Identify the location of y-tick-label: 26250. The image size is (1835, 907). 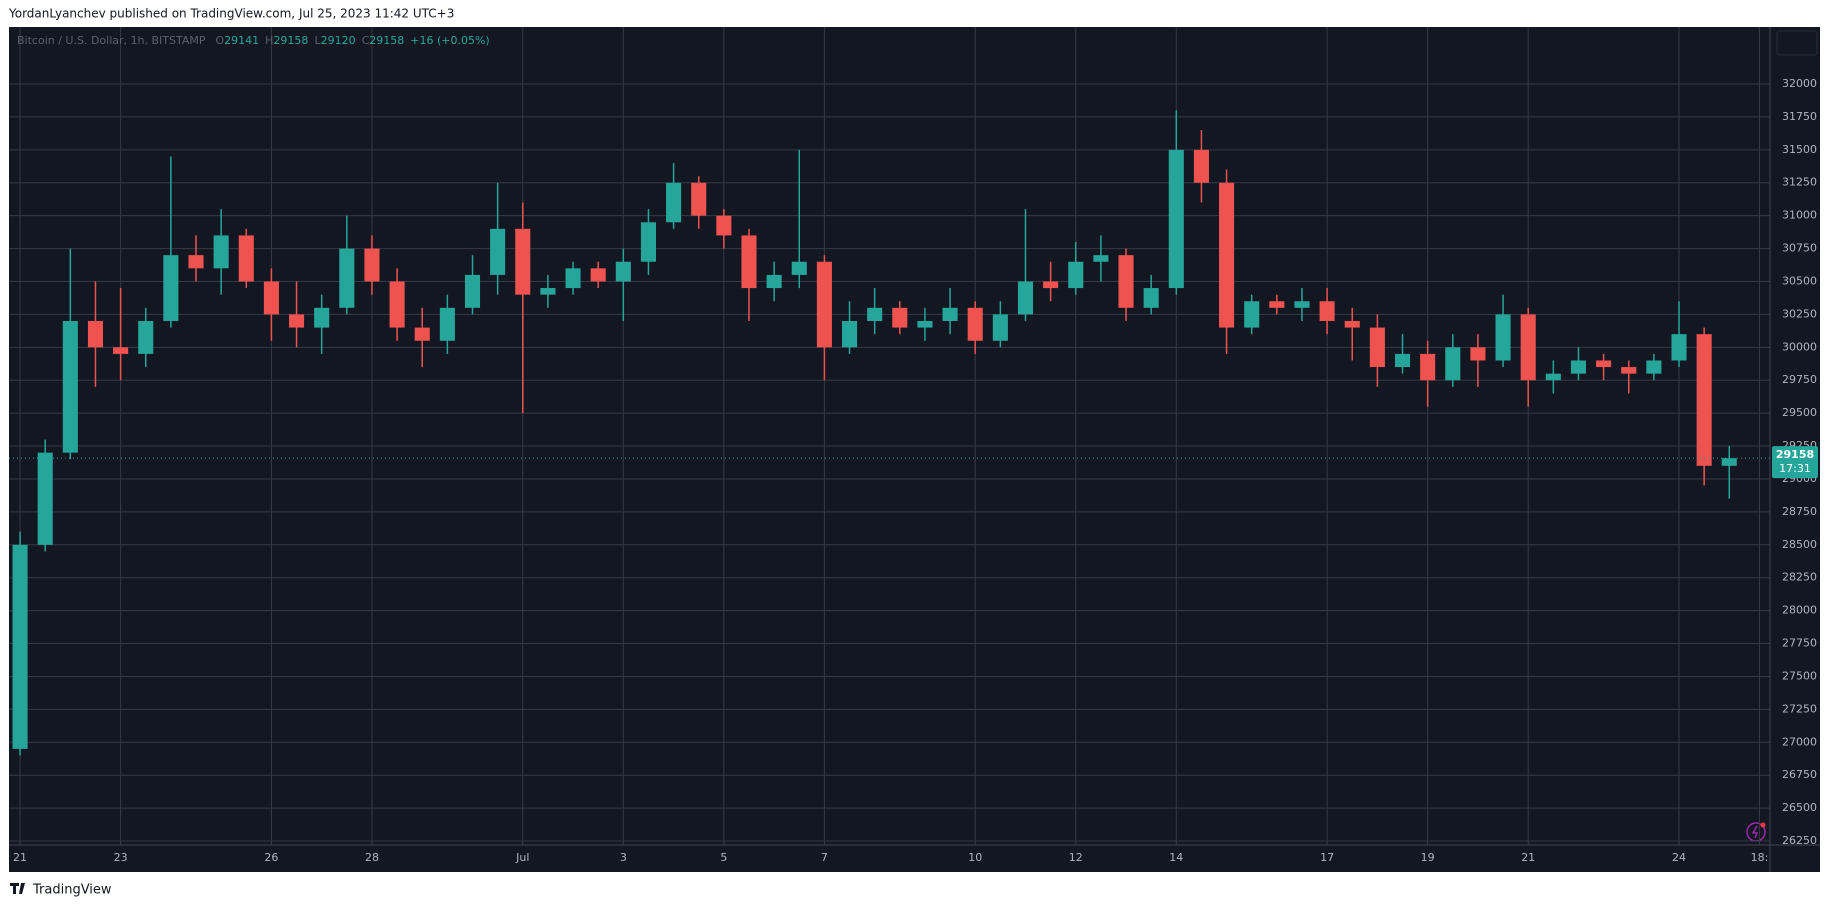
(1799, 840).